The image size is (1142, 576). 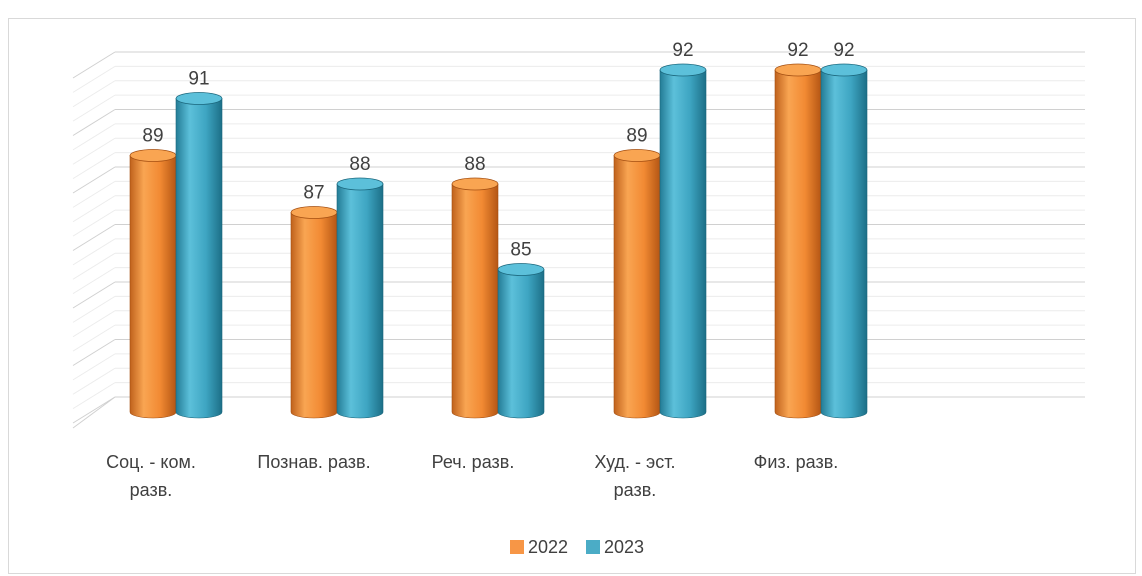 I want to click on data-label: 85, so click(x=520, y=250).